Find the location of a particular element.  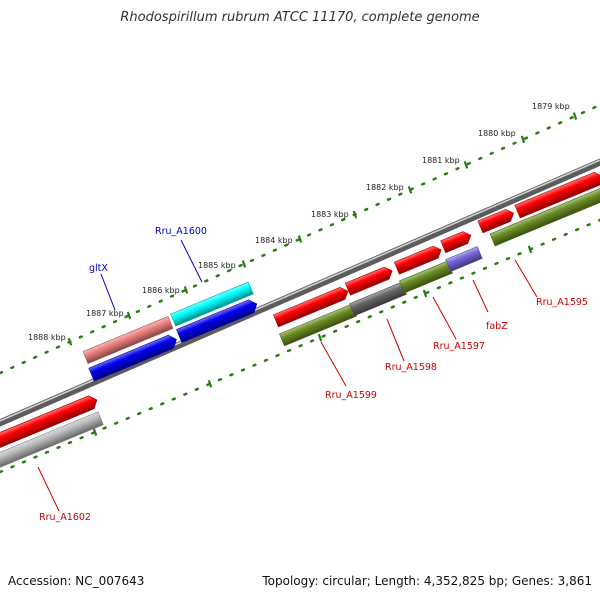

scale-label: 1881 kbp is located at coordinates (441, 160).